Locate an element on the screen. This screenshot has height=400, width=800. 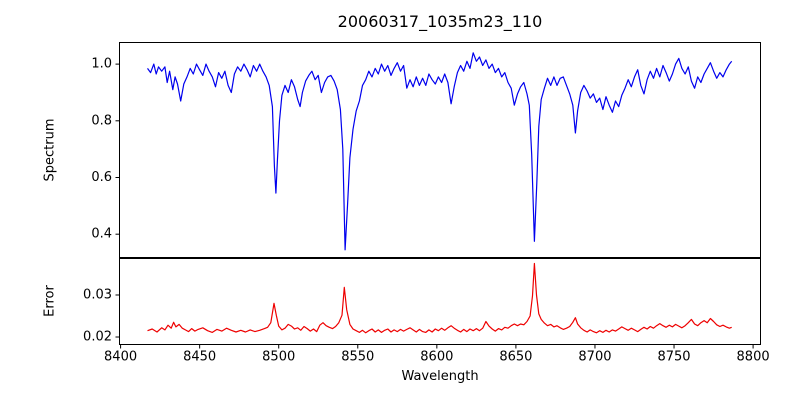
x-tick-label: 8600 is located at coordinates (436, 357).